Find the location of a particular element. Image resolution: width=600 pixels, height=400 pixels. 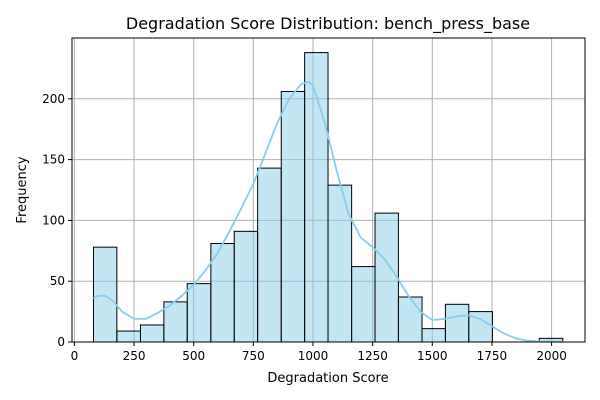

x-axis-ticks: 0 250 500 750 1000 1250 1500 1750 2000 is located at coordinates (319, 352).